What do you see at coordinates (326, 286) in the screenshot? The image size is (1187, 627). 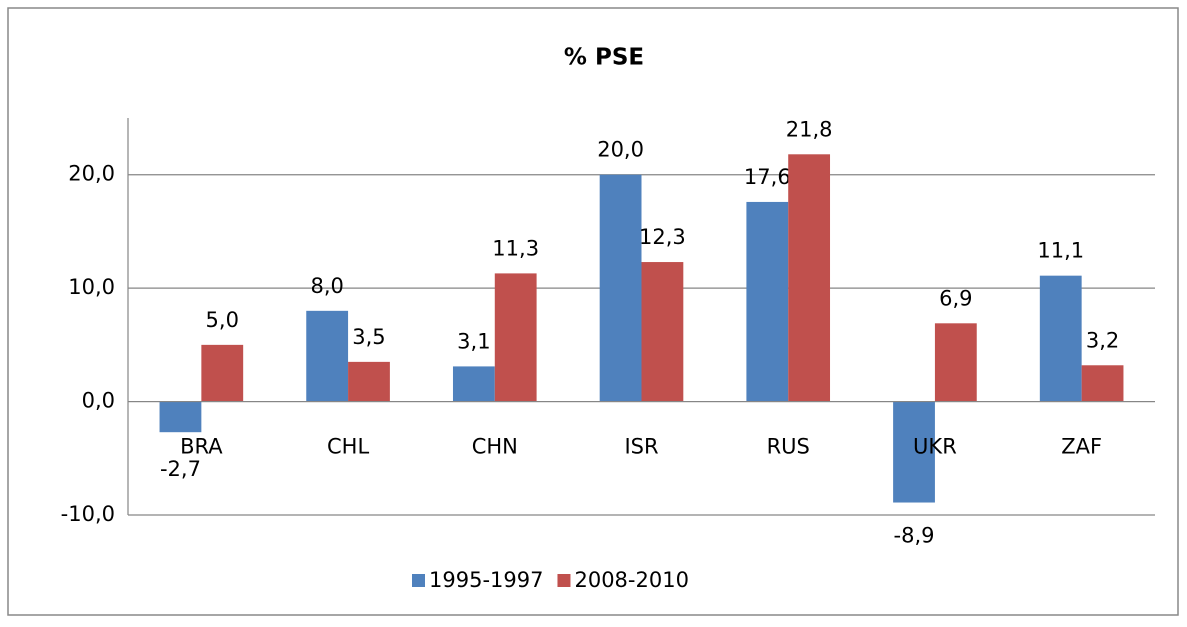 I see `data-label: 8,0` at bounding box center [326, 286].